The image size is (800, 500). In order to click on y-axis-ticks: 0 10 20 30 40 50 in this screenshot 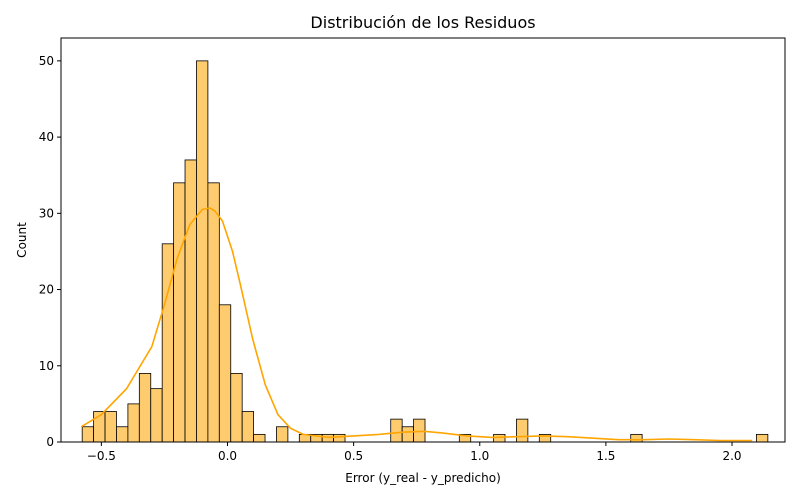, I will do `click(50, 251)`.